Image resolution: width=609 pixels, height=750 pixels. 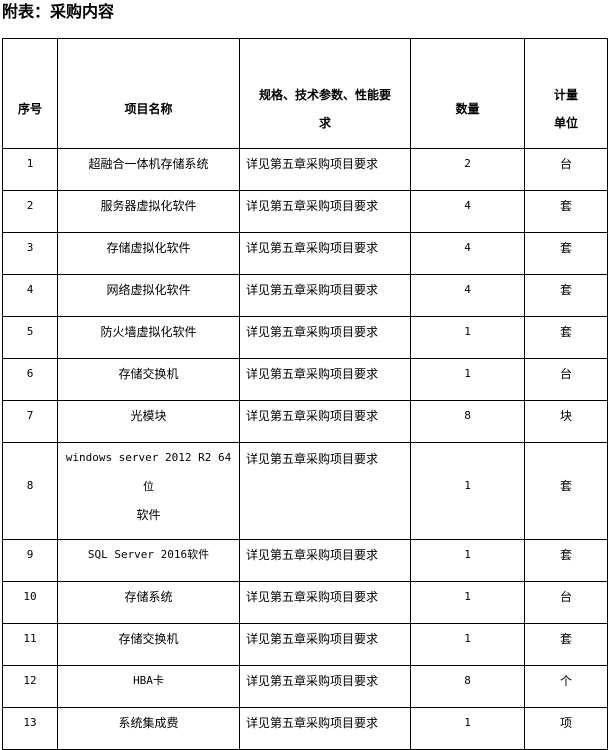 I want to click on table-row: 6 存储交换机 详见第五章采购项目要求 1 台, so click(x=305, y=379).